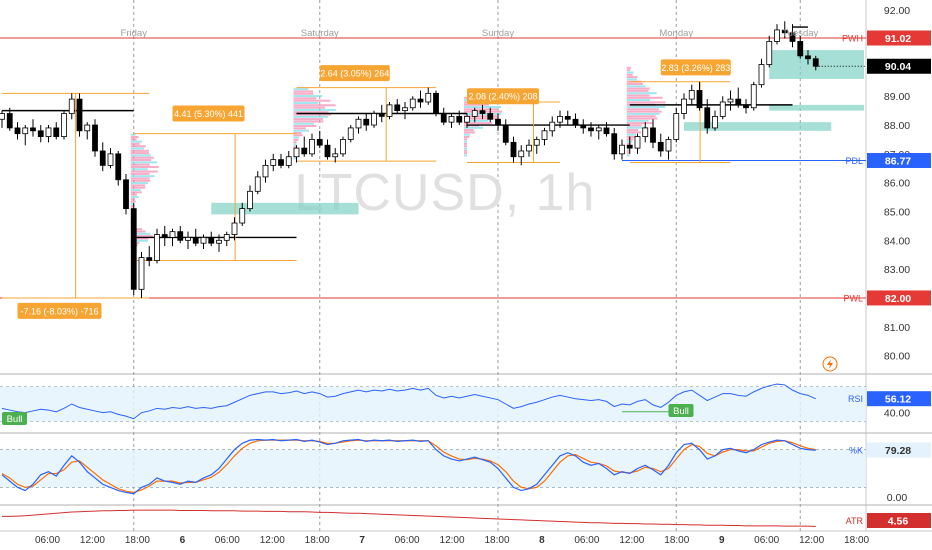 The image size is (932, 550). I want to click on rsi-label: RSI, so click(855, 399).